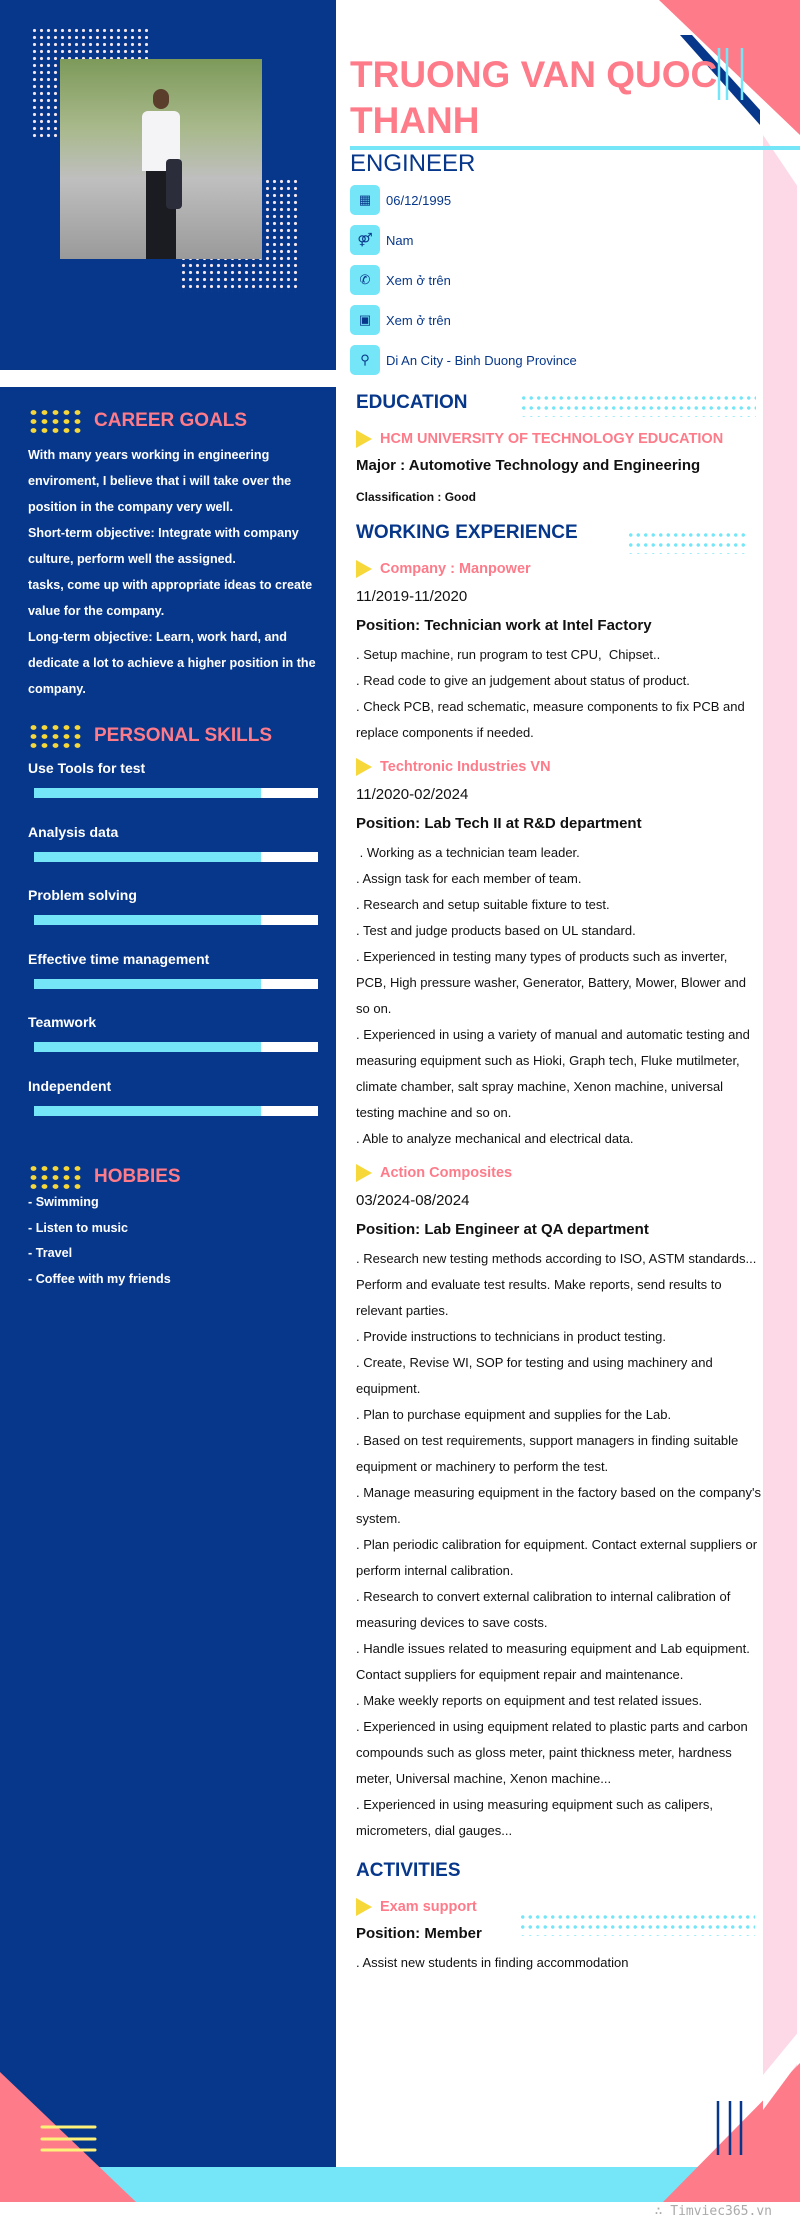 The image size is (800, 2228). Describe the element at coordinates (119, 958) in the screenshot. I see `skill-label: Effective time management` at that location.